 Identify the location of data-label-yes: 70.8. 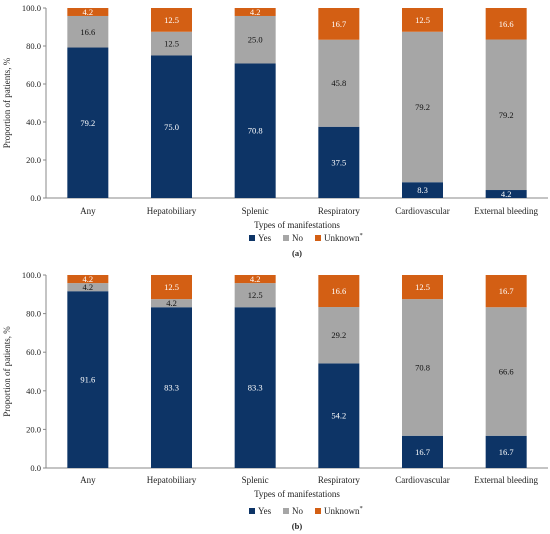
(255, 131).